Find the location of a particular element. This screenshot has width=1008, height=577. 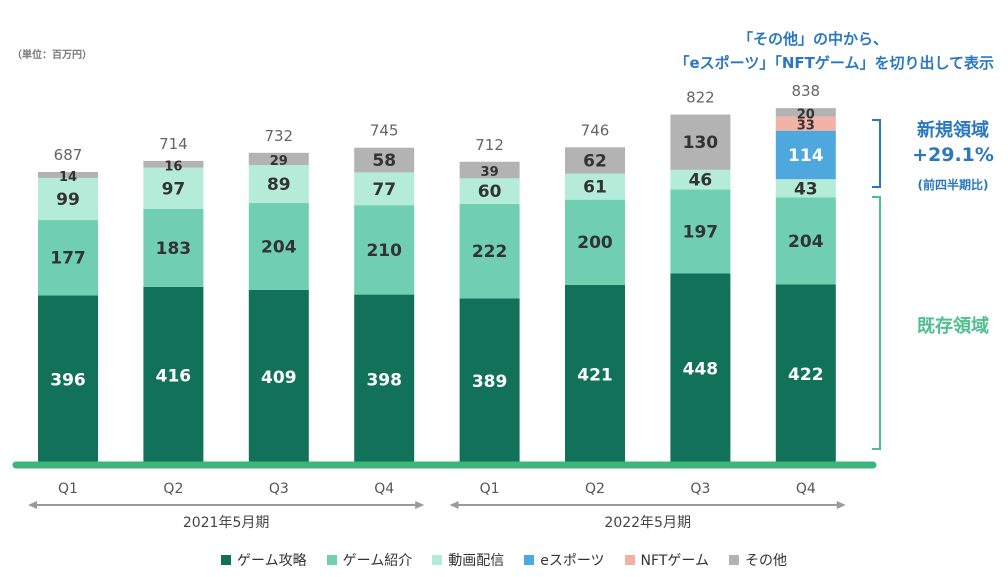

legend-label: その他 is located at coordinates (765, 561).